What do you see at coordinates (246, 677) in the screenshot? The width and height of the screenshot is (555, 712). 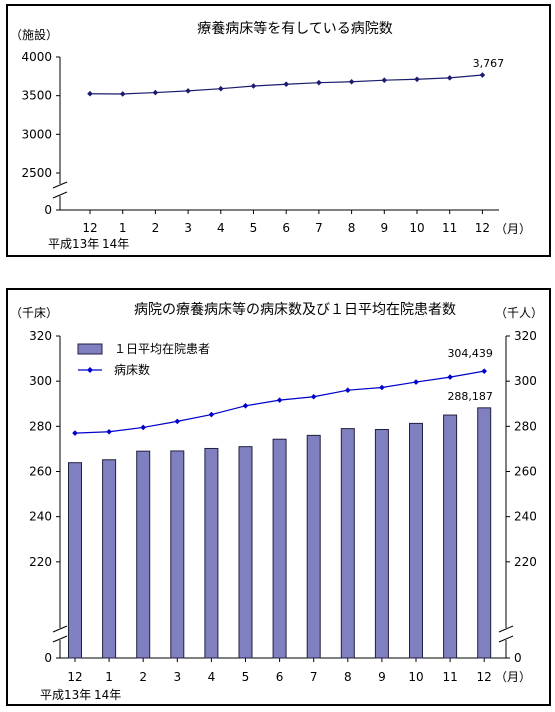 I see `chart2-x-tick-label: 5` at bounding box center [246, 677].